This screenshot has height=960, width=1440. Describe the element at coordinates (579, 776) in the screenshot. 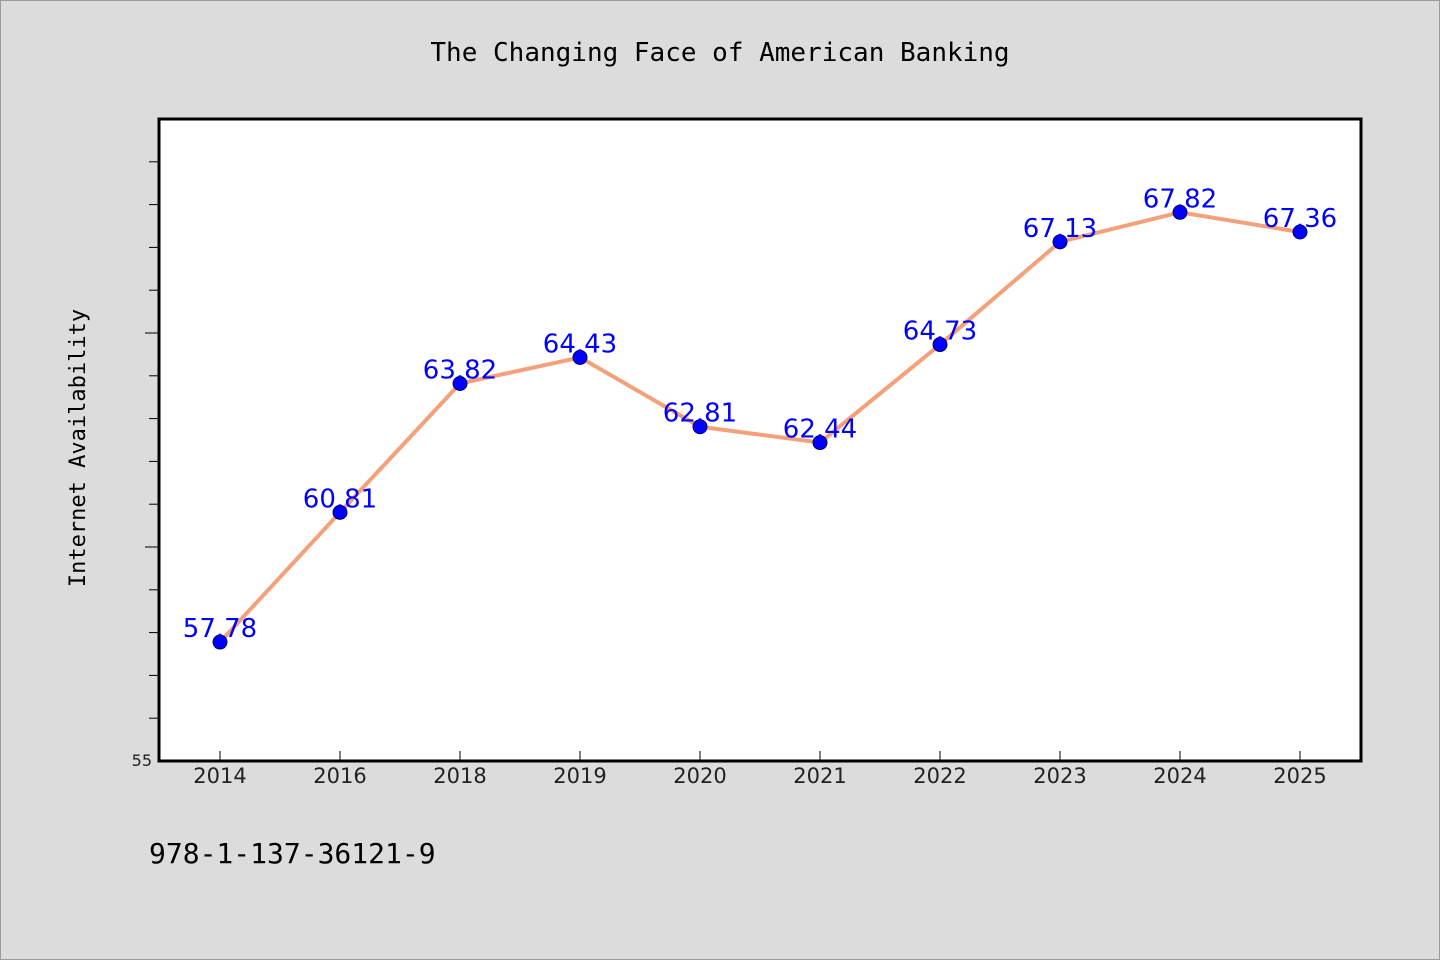

I see `x-tick-label: 2019` at that location.